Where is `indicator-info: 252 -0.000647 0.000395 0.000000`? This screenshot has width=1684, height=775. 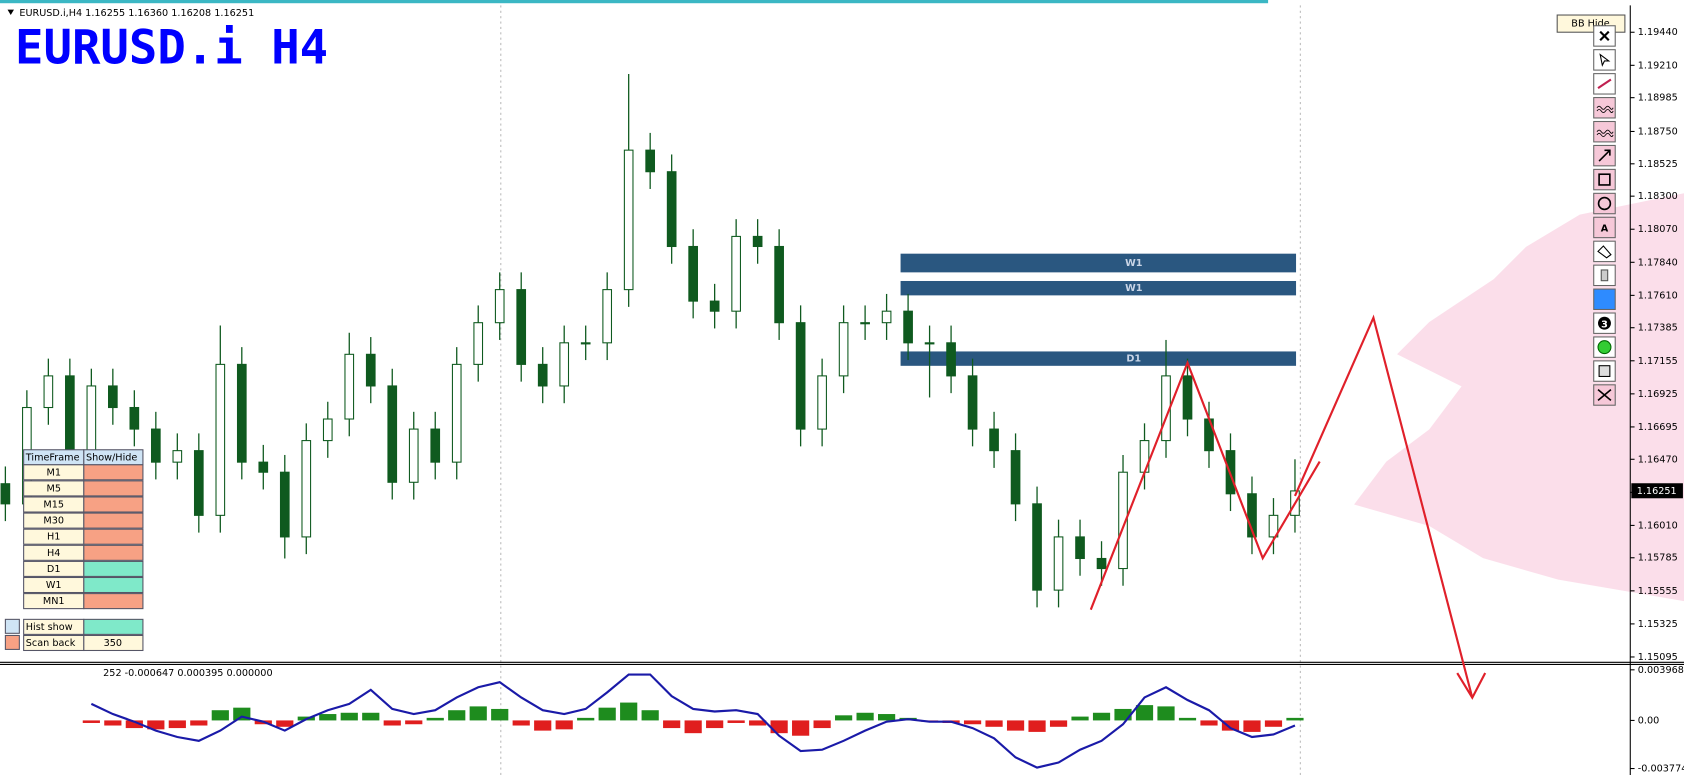
indicator-info: 252 -0.000647 0.000395 0.000000 is located at coordinates (187, 673).